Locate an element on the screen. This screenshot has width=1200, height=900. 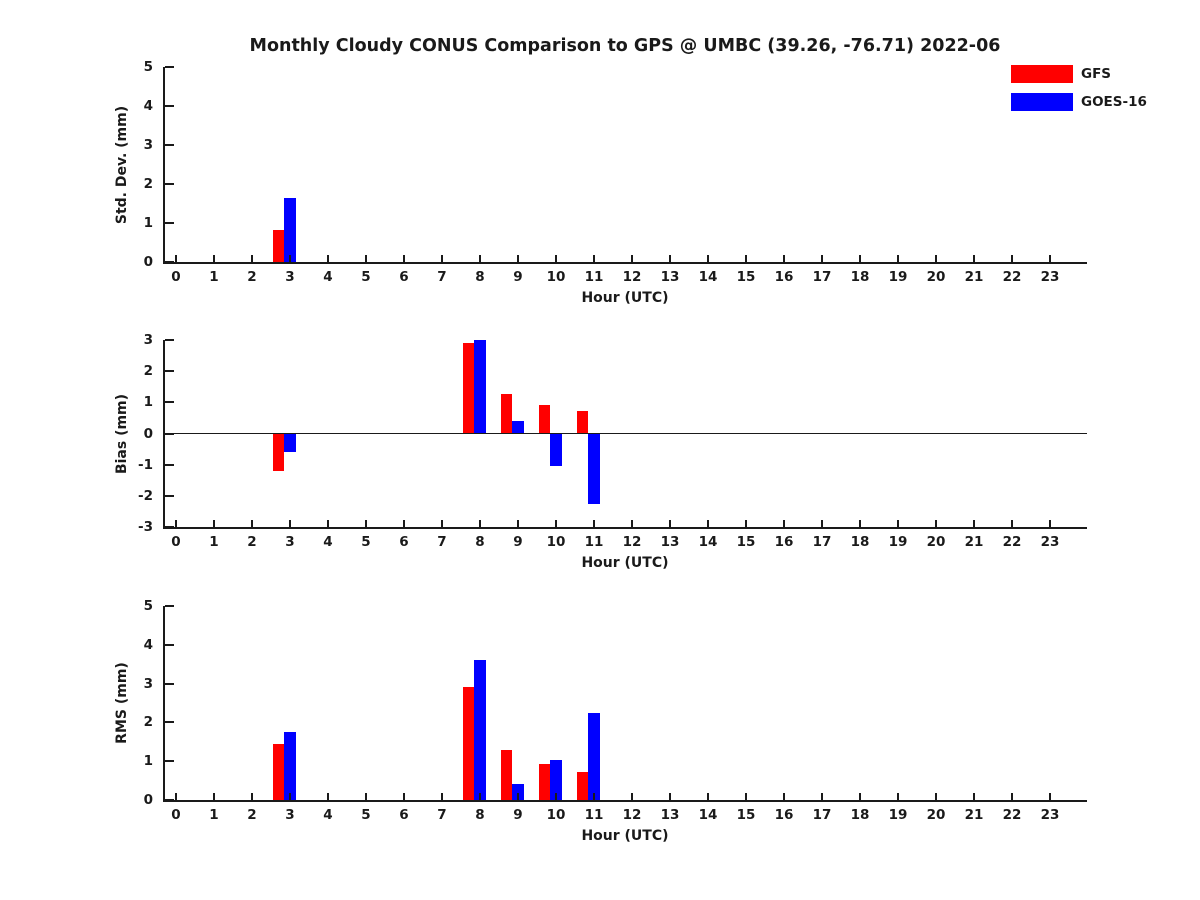
x-tick-label-rms-4: 4 is located at coordinates (328, 815).